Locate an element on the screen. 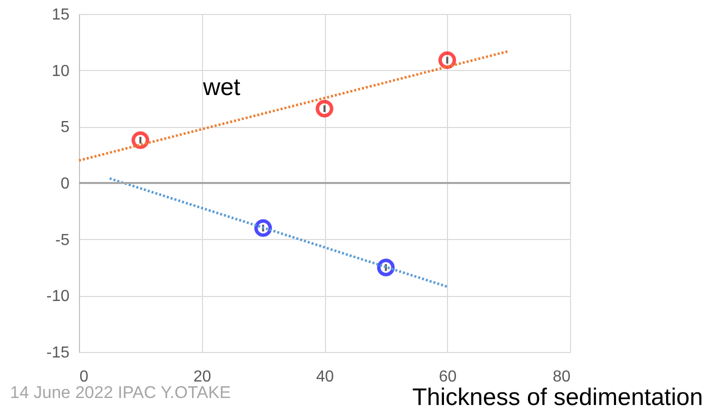  x-tick-label: 20 is located at coordinates (202, 377).